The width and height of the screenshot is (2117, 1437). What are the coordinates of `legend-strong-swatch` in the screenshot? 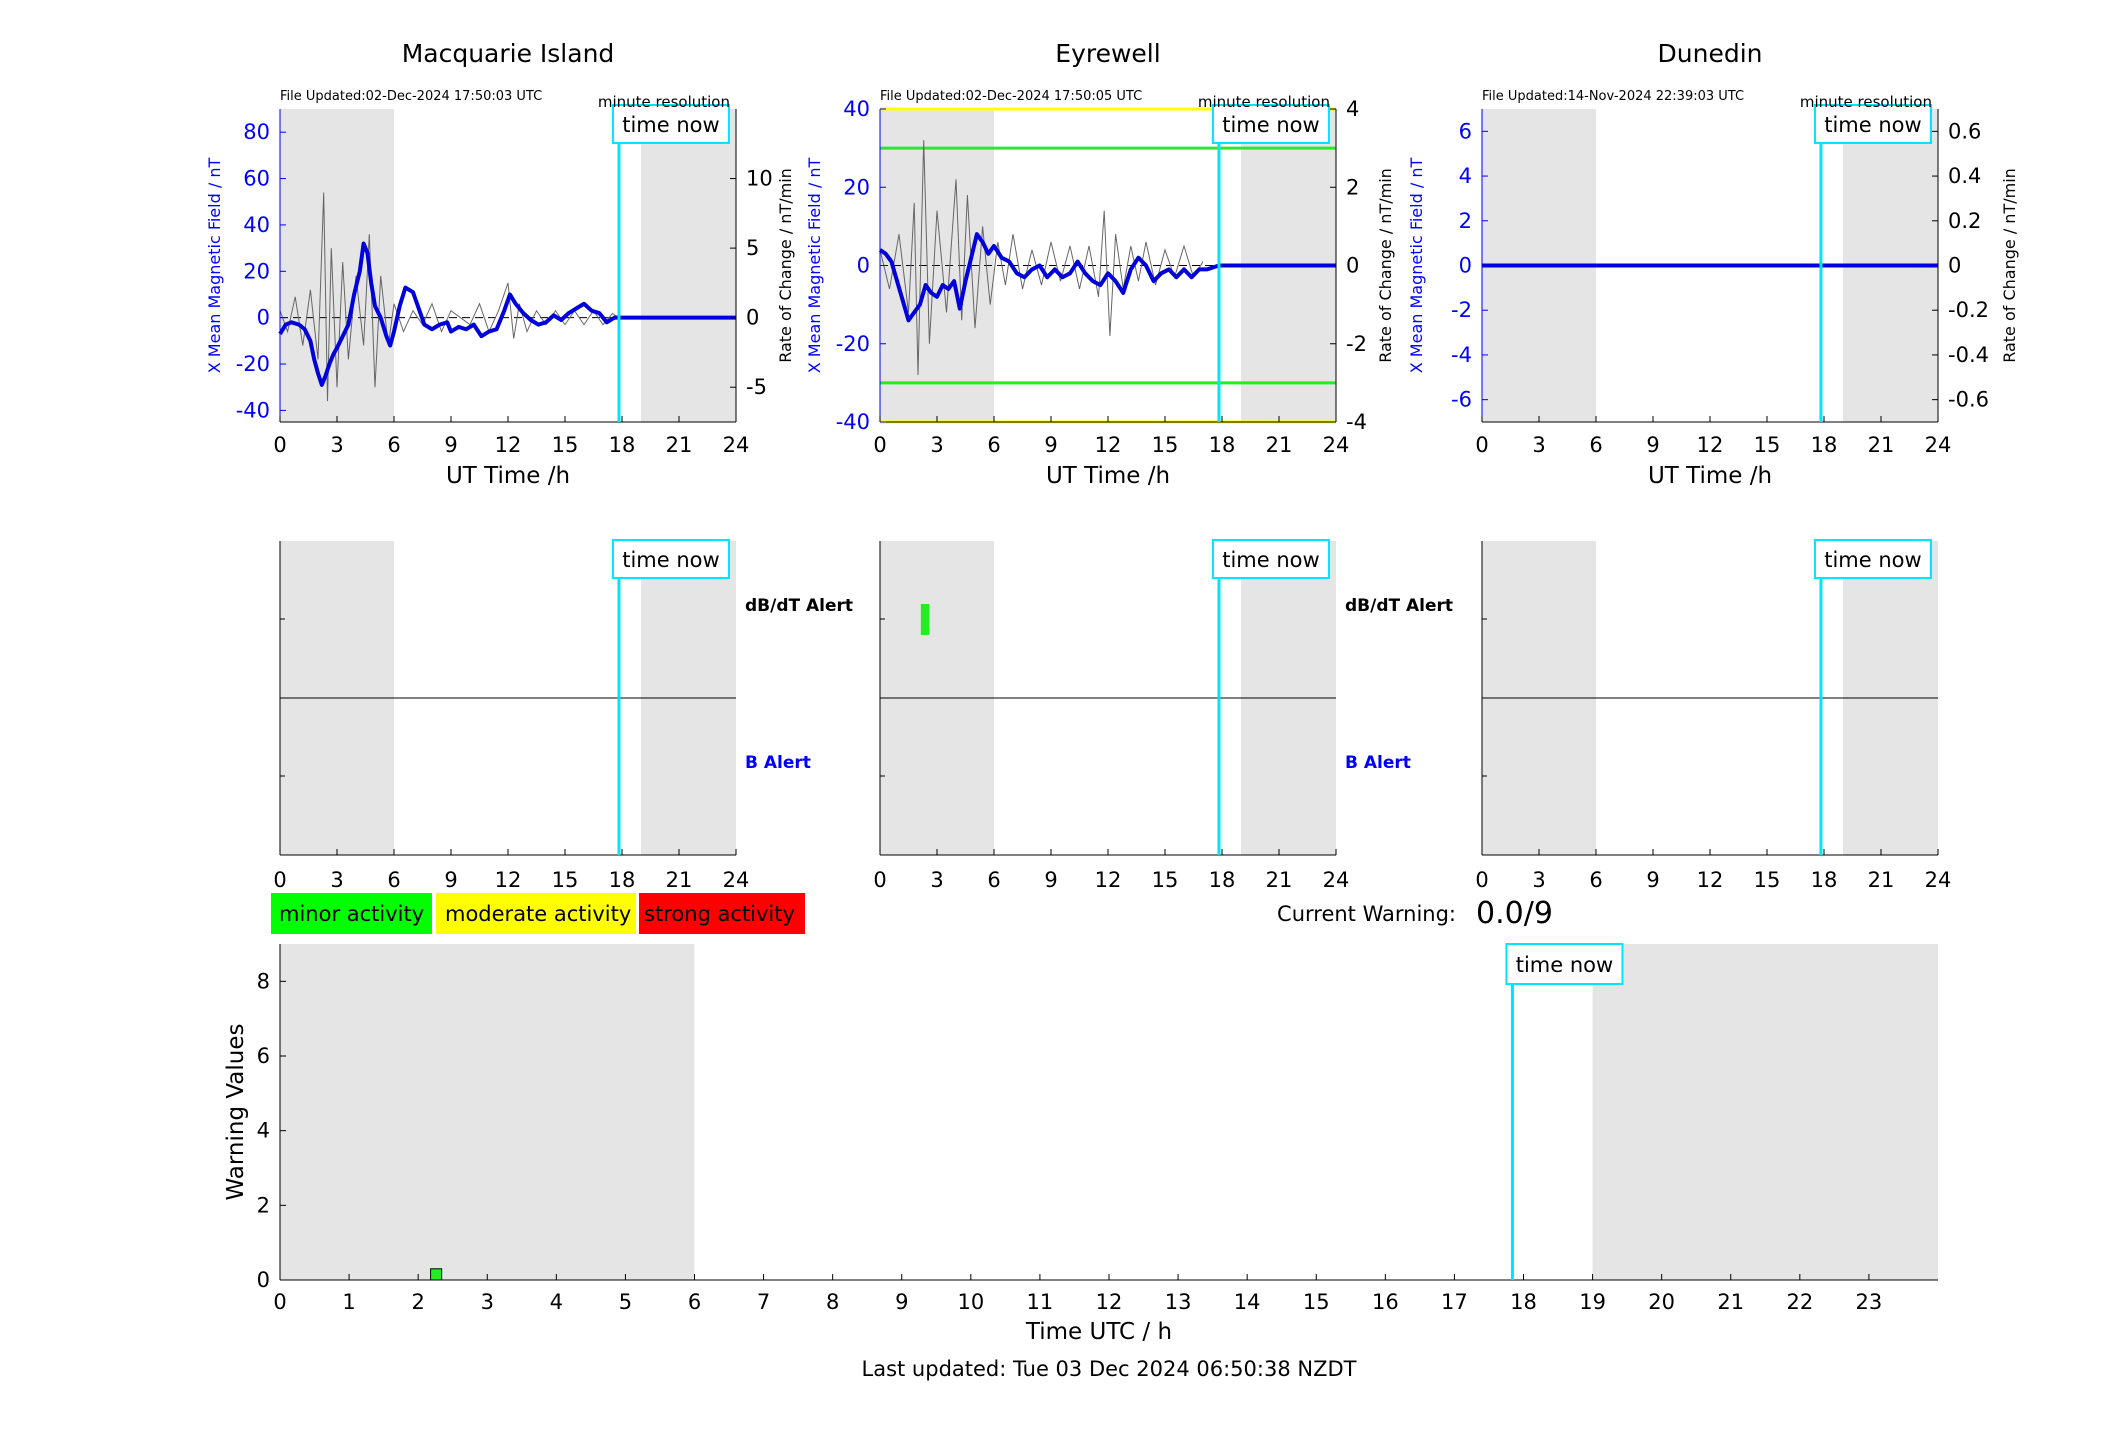 It's located at (722, 913).